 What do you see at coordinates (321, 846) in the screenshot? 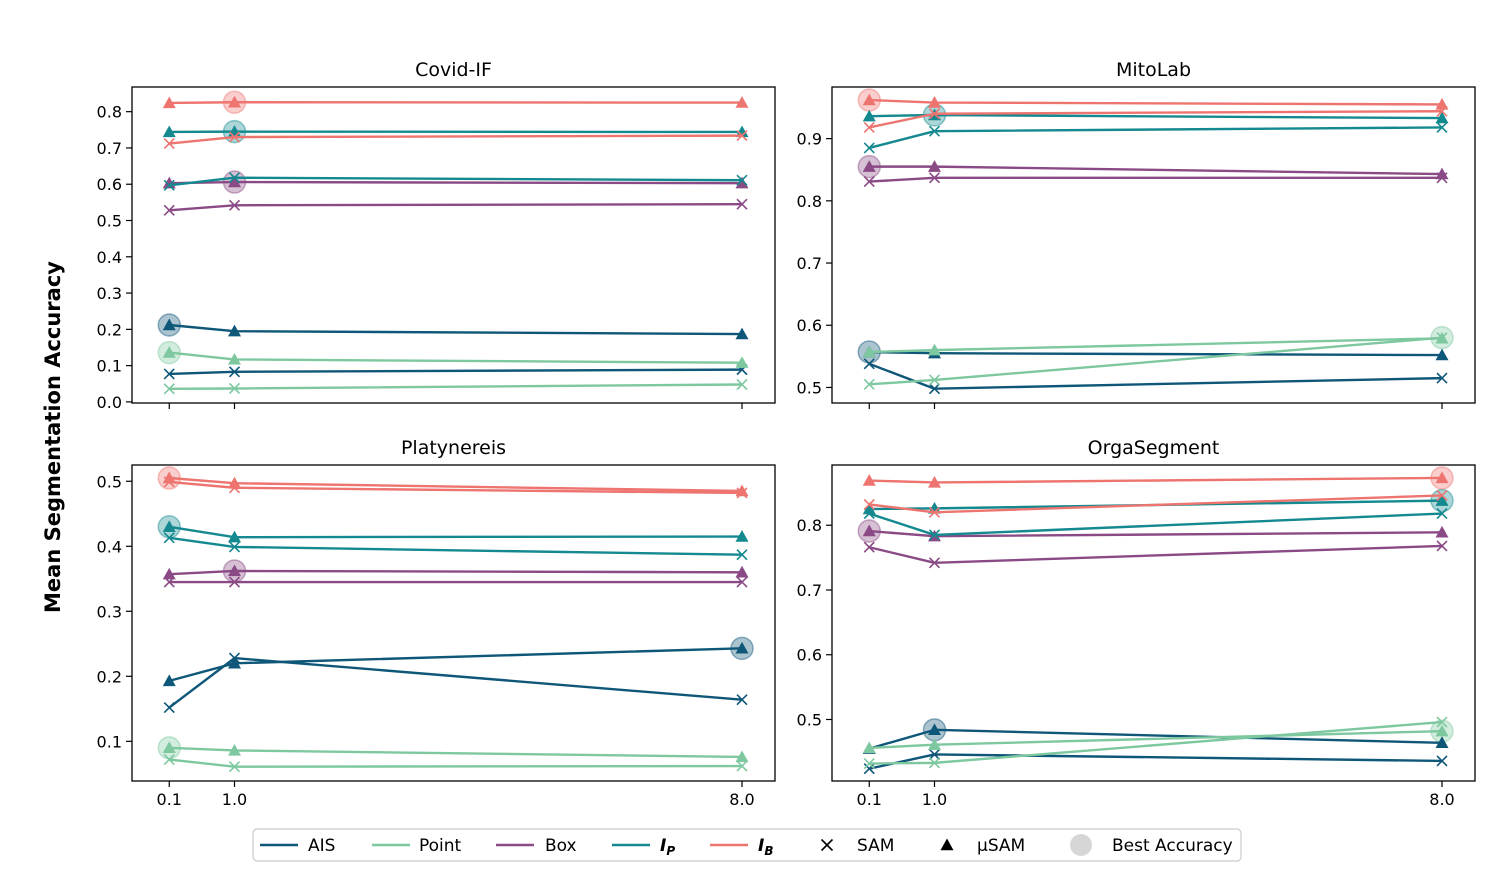
I see `legend-label-ais: AIS` at bounding box center [321, 846].